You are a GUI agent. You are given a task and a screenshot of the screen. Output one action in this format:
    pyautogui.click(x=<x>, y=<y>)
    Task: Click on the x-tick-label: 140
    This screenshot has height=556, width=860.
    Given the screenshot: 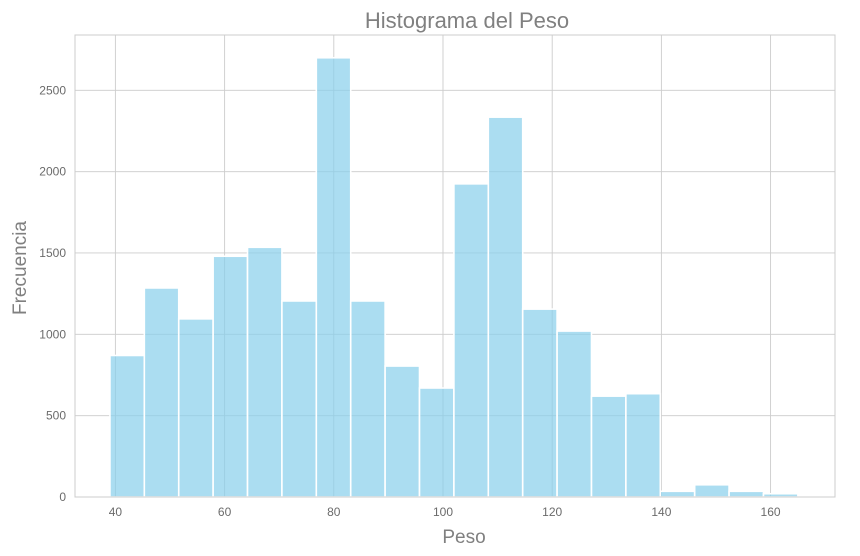 What is the action you would take?
    pyautogui.click(x=661, y=512)
    